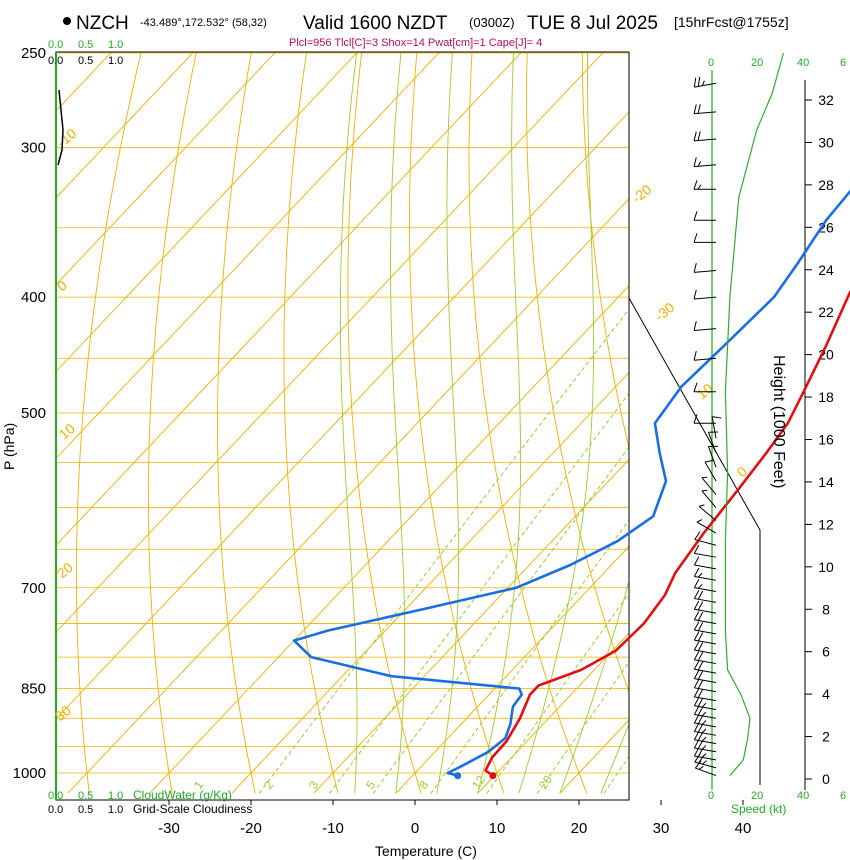 The width and height of the screenshot is (850, 860). What do you see at coordinates (115, 61) in the screenshot?
I see `cloudiness-top-tick-2: 1.0` at bounding box center [115, 61].